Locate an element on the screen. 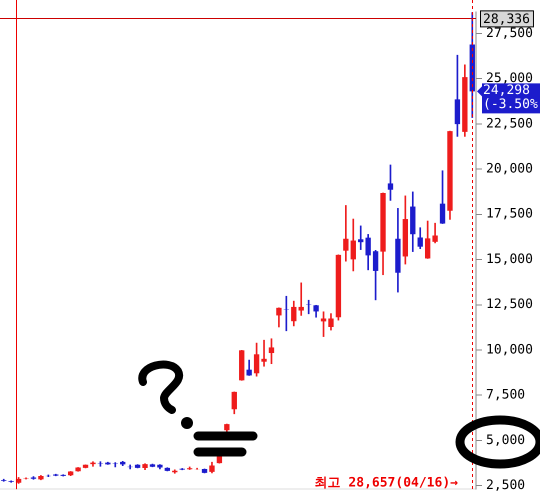 The height and width of the screenshot is (501, 540). y-tick-label: 7,500 is located at coordinates (506, 395).